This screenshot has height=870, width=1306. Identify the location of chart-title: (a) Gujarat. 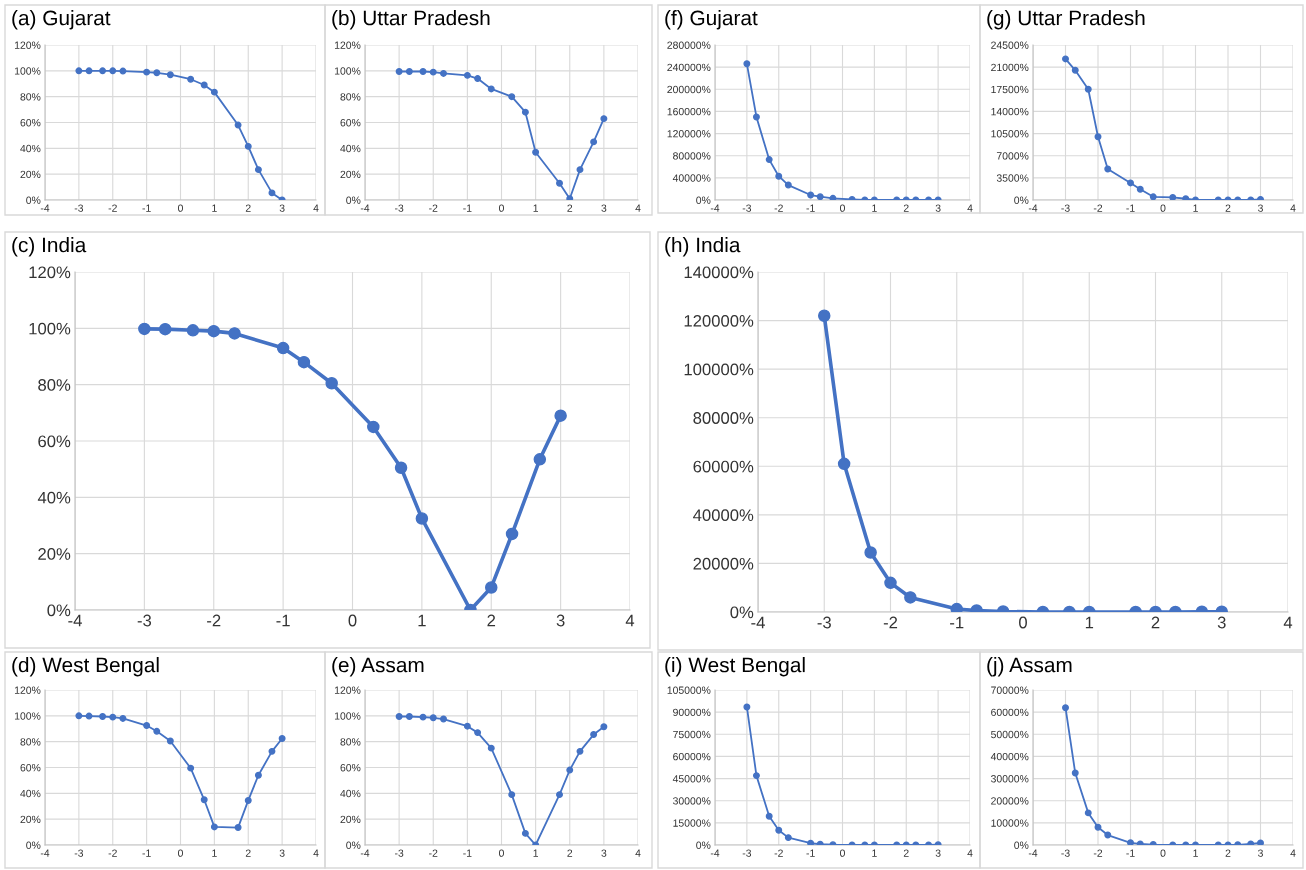
(61, 20).